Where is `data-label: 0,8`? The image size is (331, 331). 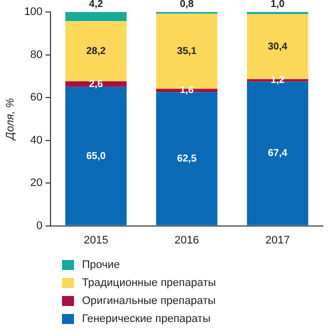 data-label: 0,8 is located at coordinates (187, 5).